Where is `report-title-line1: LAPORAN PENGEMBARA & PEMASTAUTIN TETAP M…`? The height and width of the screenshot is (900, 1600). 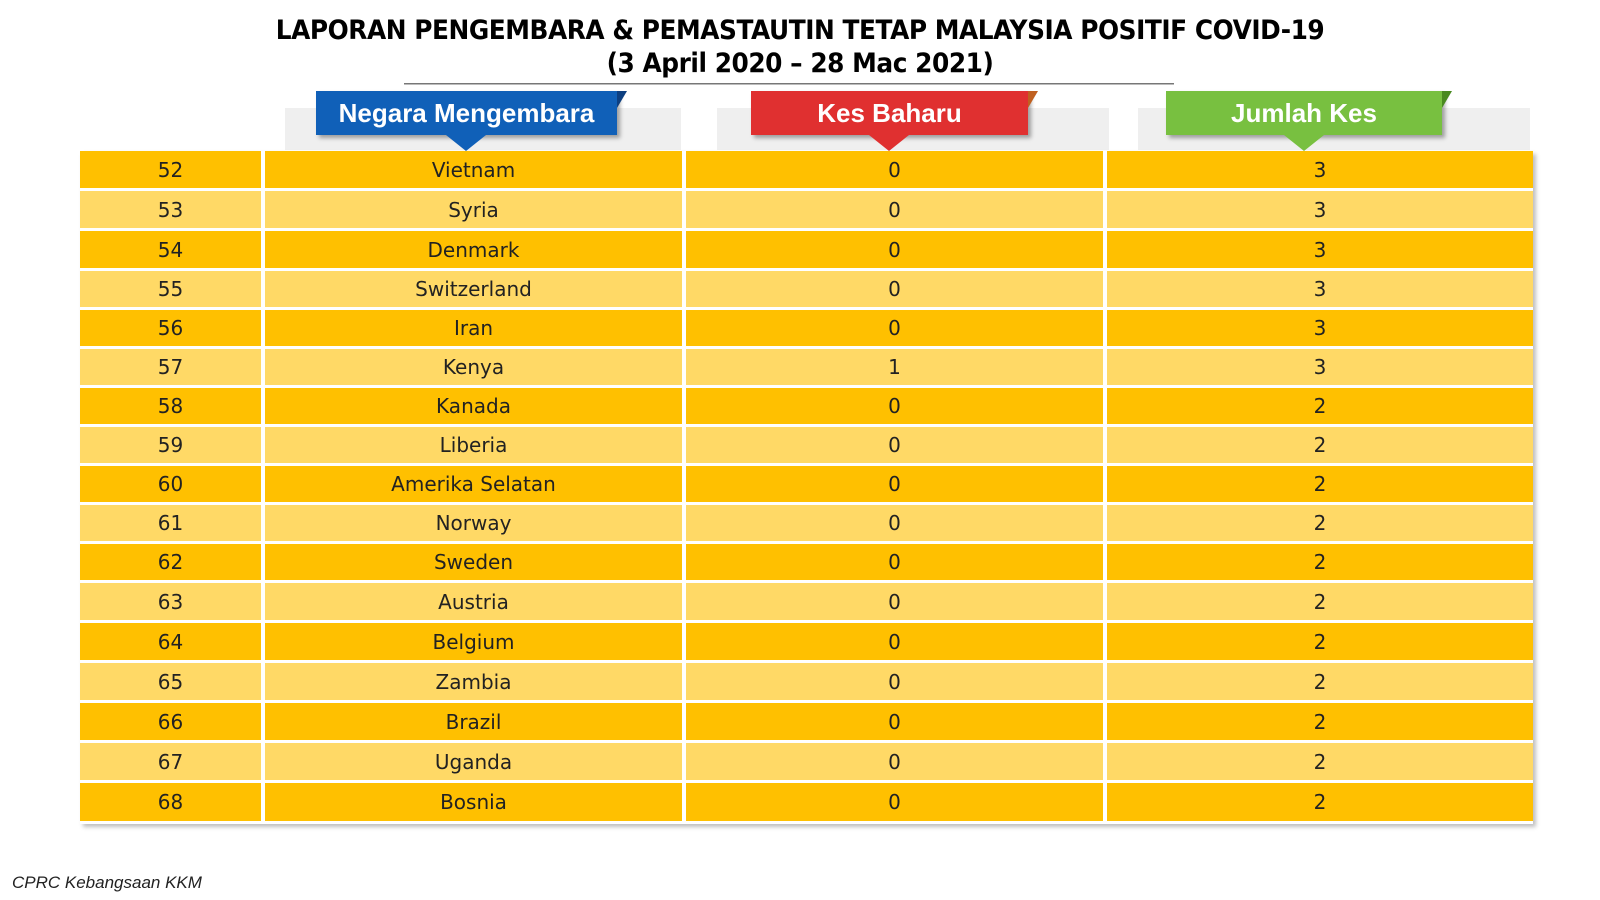 report-title-line1: LAPORAN PENGEMBARA & PEMASTAUTIN TETAP M… is located at coordinates (800, 30).